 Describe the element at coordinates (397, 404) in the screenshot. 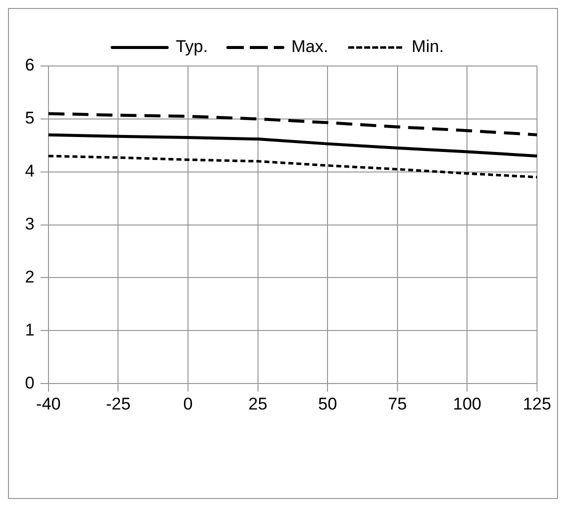

I see `x-tick-label: 75` at that location.